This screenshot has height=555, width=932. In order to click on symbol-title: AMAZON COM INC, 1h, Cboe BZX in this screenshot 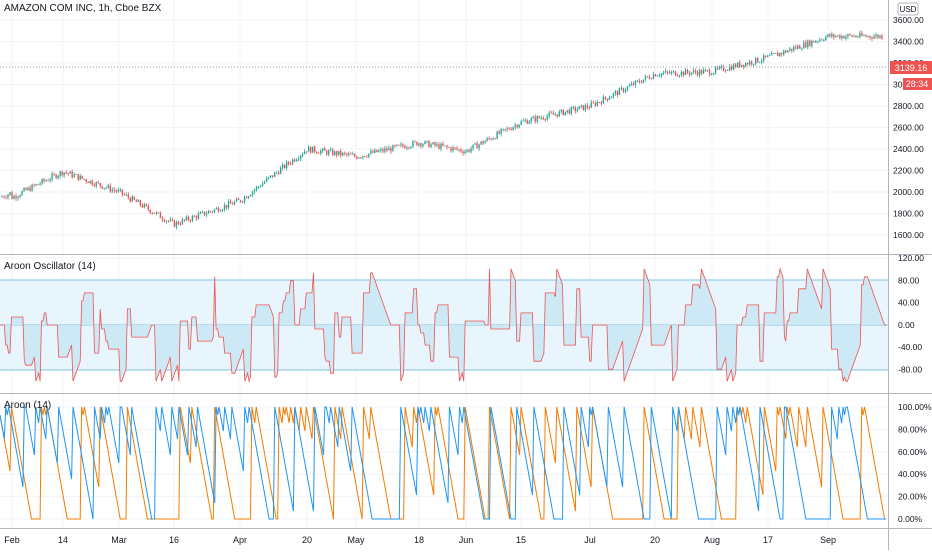, I will do `click(83, 8)`.